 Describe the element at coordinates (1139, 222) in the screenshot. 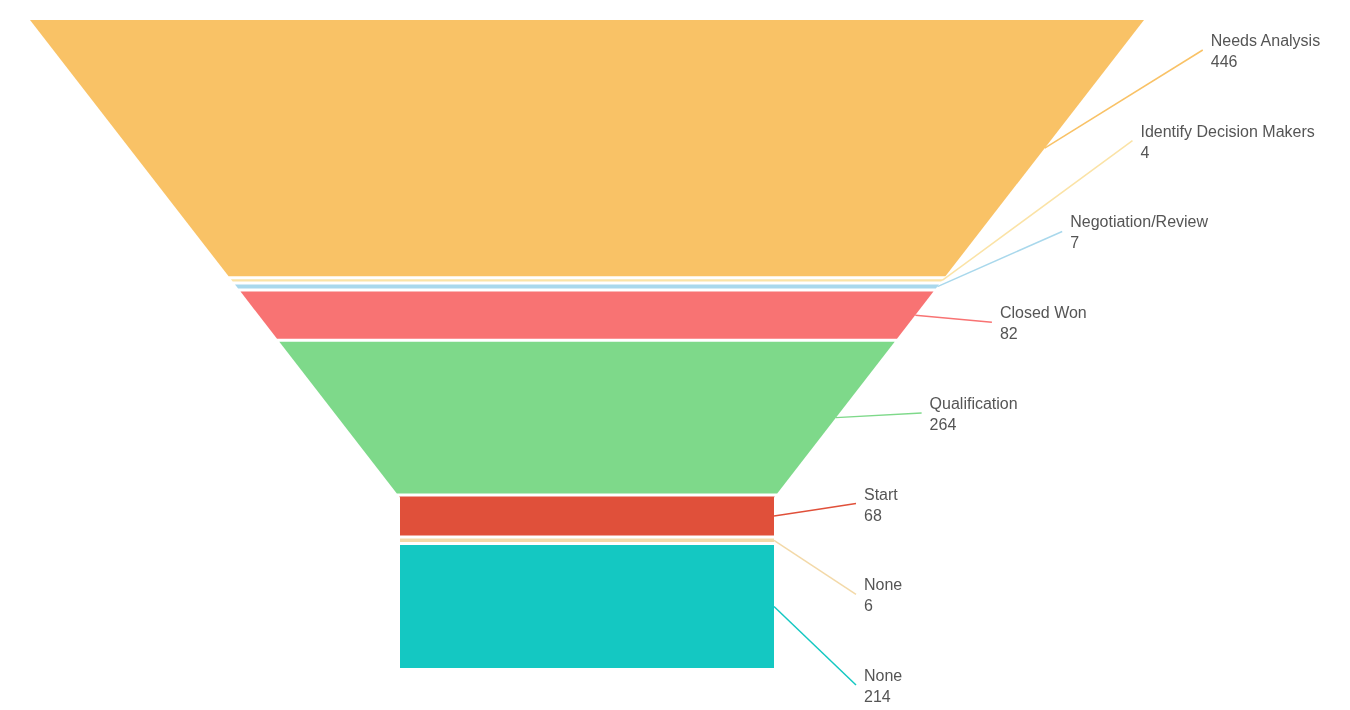

I see `category-label: Negotiation/Review` at that location.